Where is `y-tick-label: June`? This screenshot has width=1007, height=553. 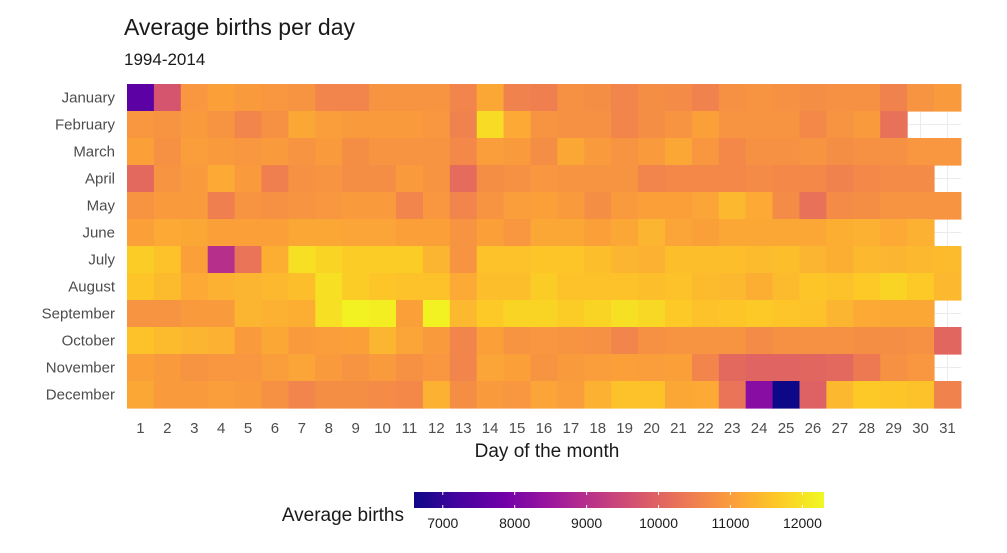
y-tick-label: June is located at coordinates (98, 233).